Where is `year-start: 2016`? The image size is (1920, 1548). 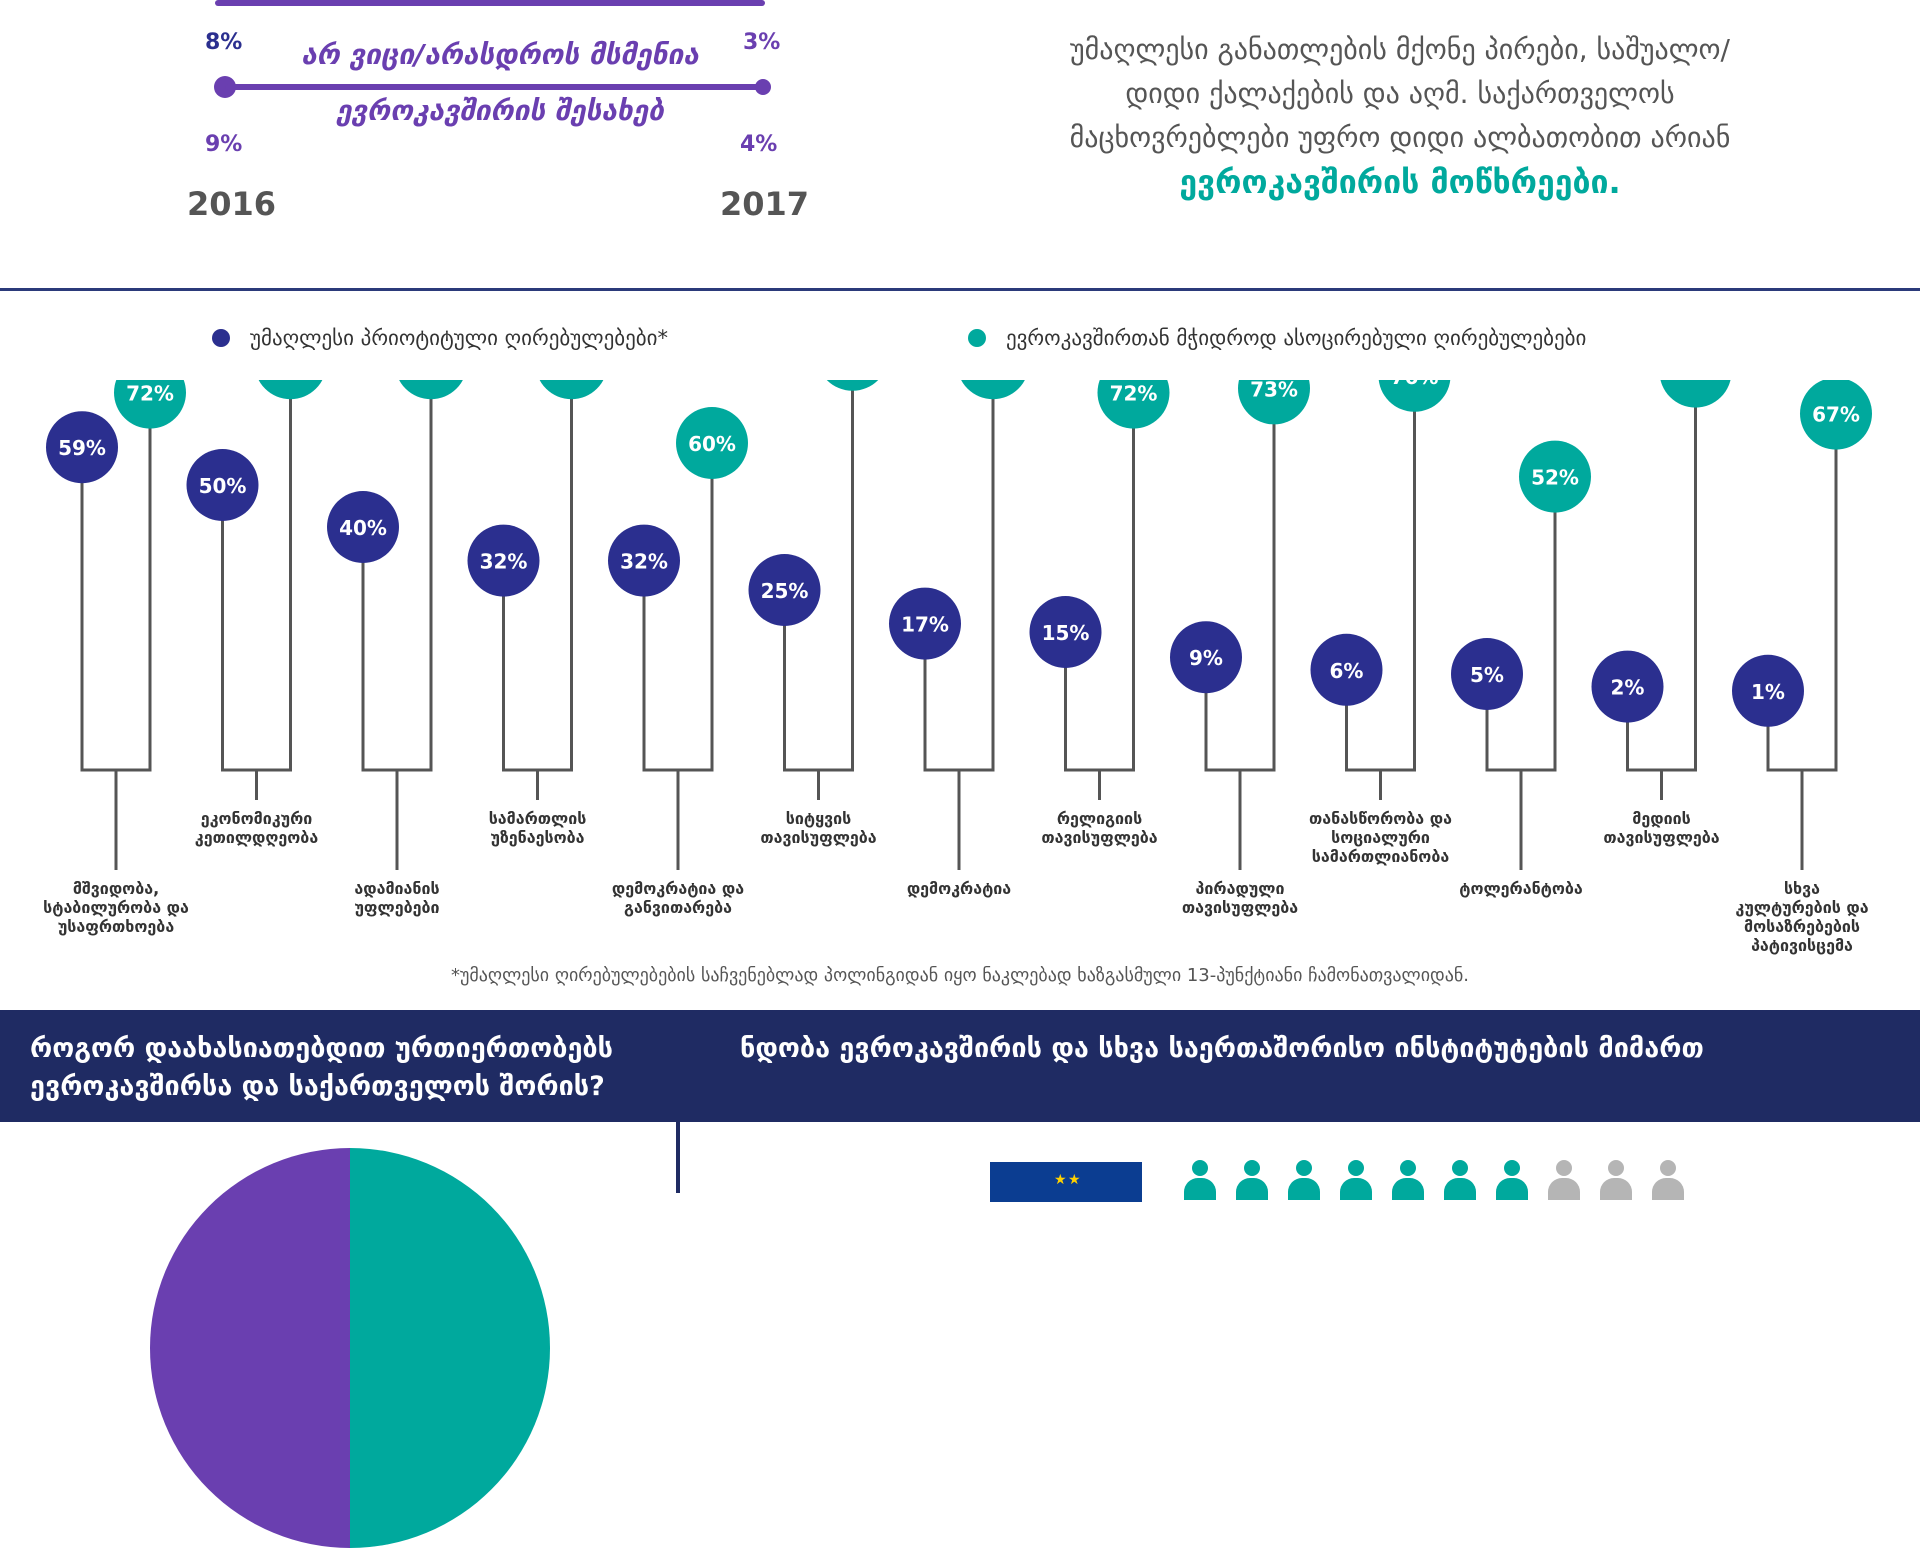 year-start: 2016 is located at coordinates (232, 204).